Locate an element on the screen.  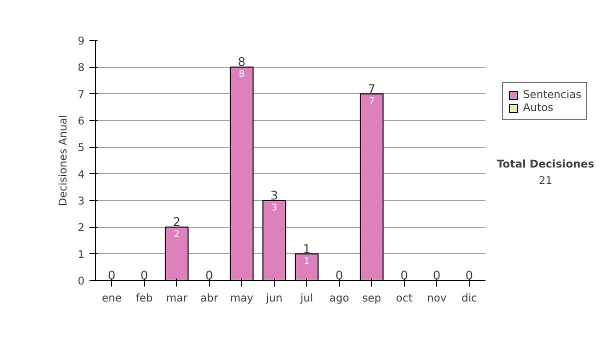
data-label: 7 is located at coordinates (371, 101).